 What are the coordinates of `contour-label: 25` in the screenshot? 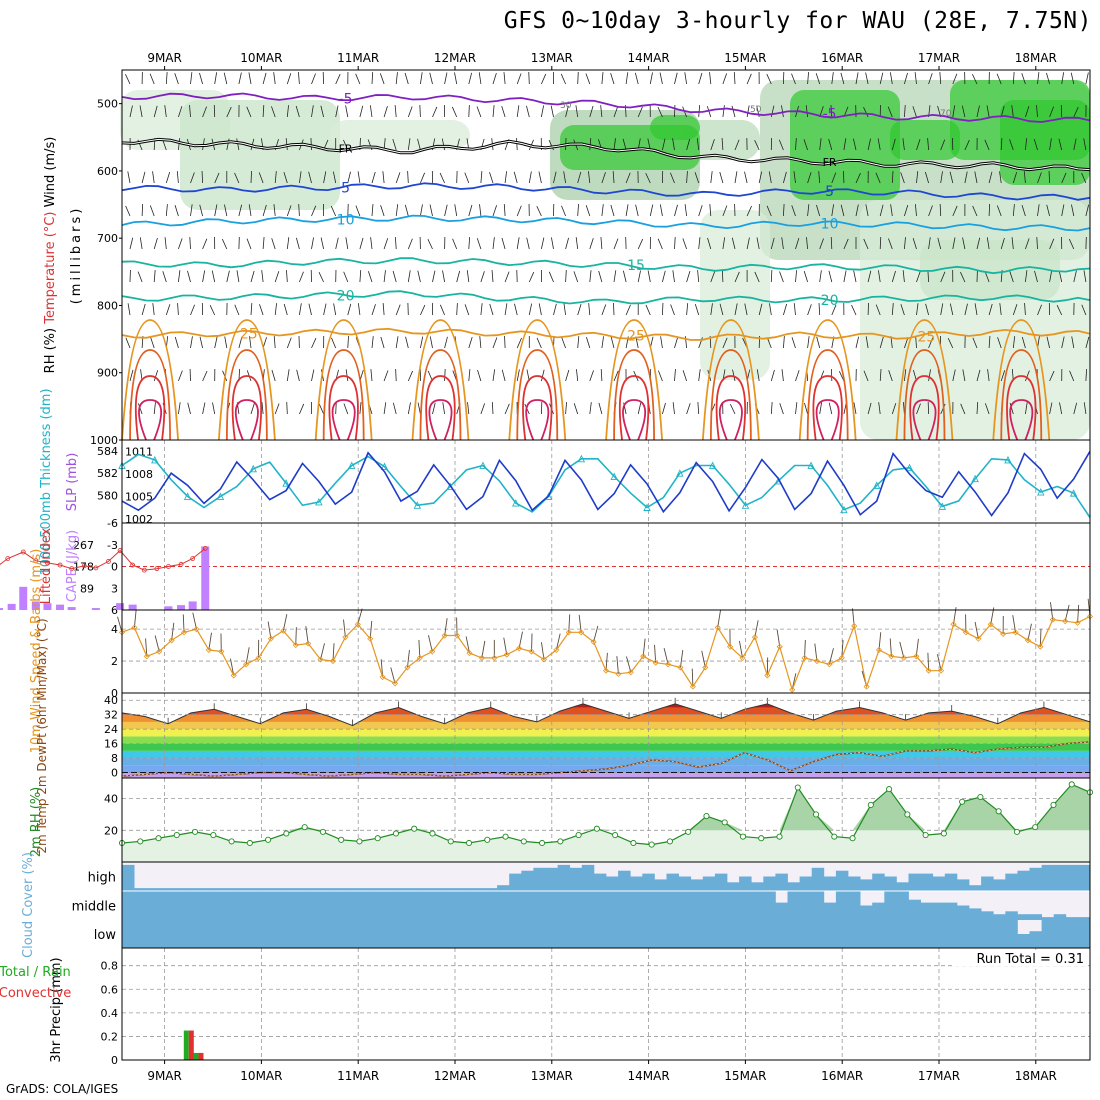 It's located at (249, 335).